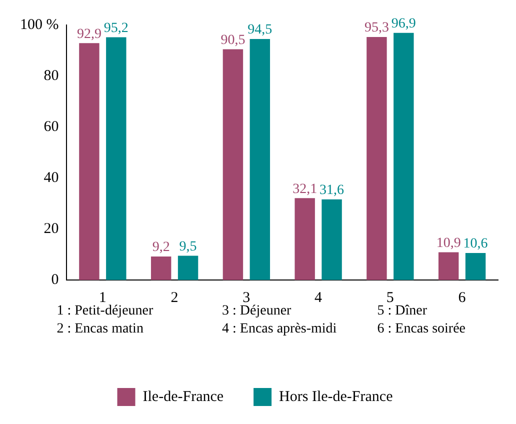  I want to click on data-label: 95,2, so click(116, 28).